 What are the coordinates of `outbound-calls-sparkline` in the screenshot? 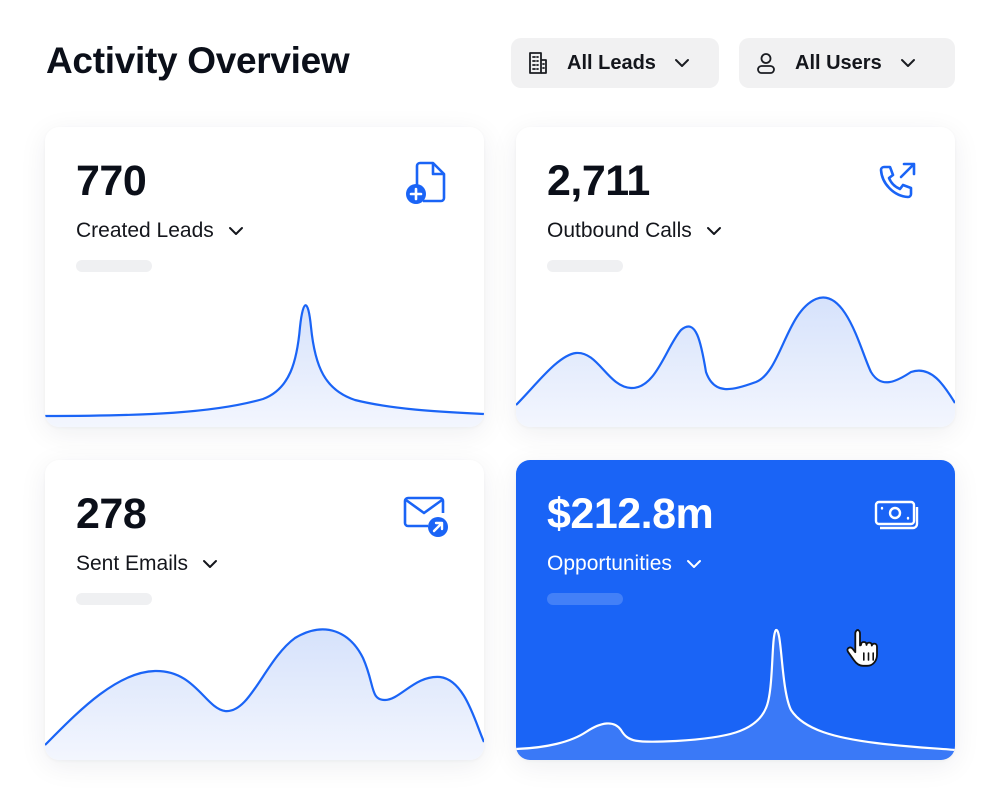 It's located at (735, 361).